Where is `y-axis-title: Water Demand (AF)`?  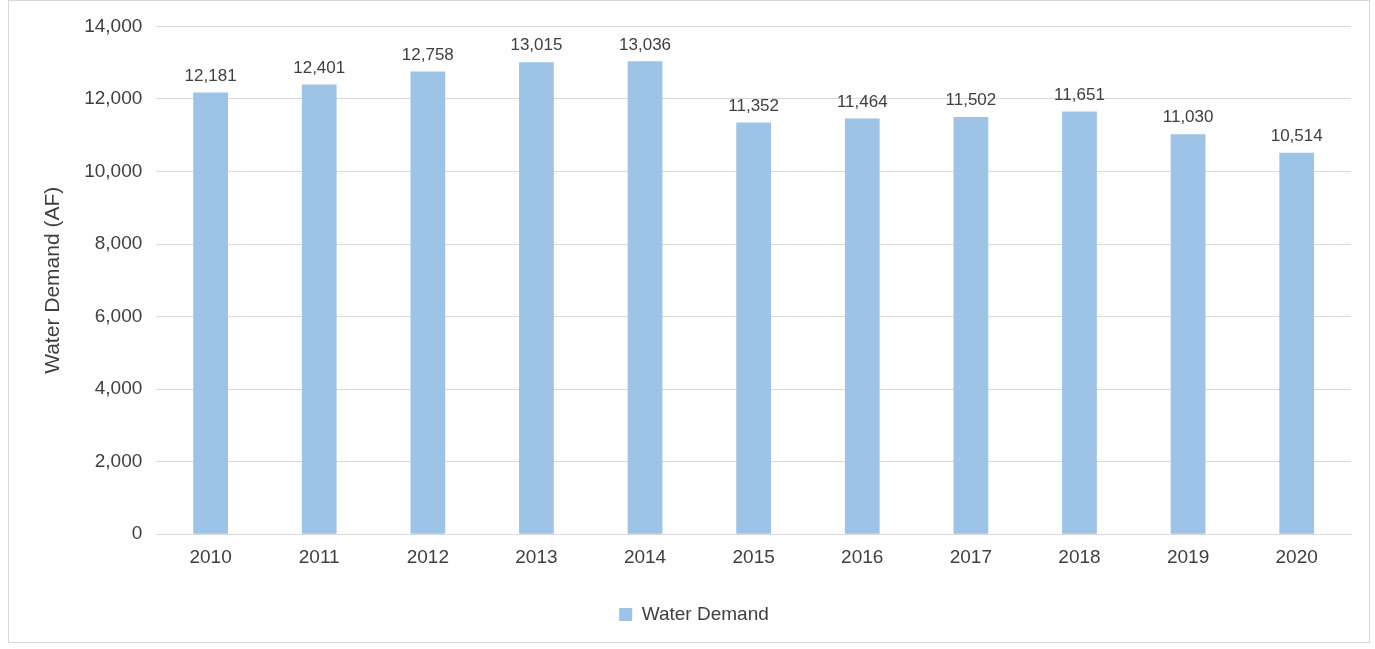 y-axis-title: Water Demand (AF) is located at coordinates (52, 280).